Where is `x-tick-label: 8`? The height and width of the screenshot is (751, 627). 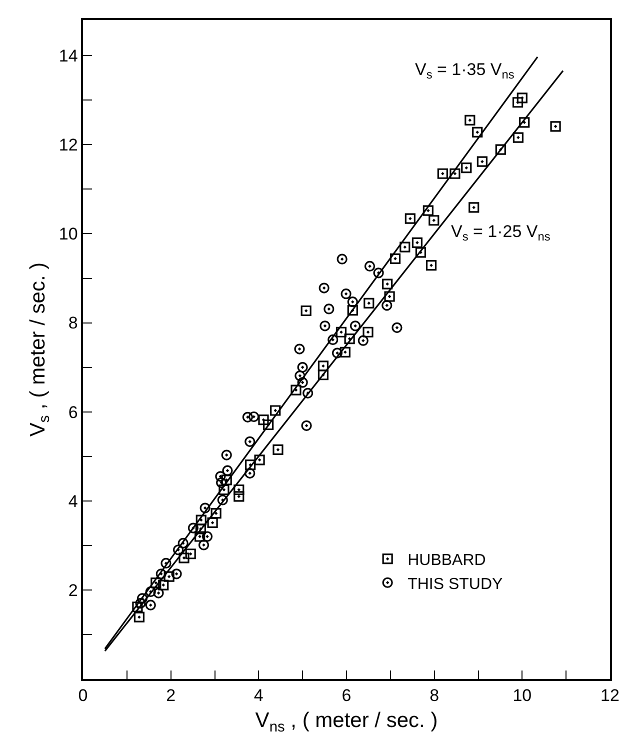 x-tick-label: 8 is located at coordinates (435, 696).